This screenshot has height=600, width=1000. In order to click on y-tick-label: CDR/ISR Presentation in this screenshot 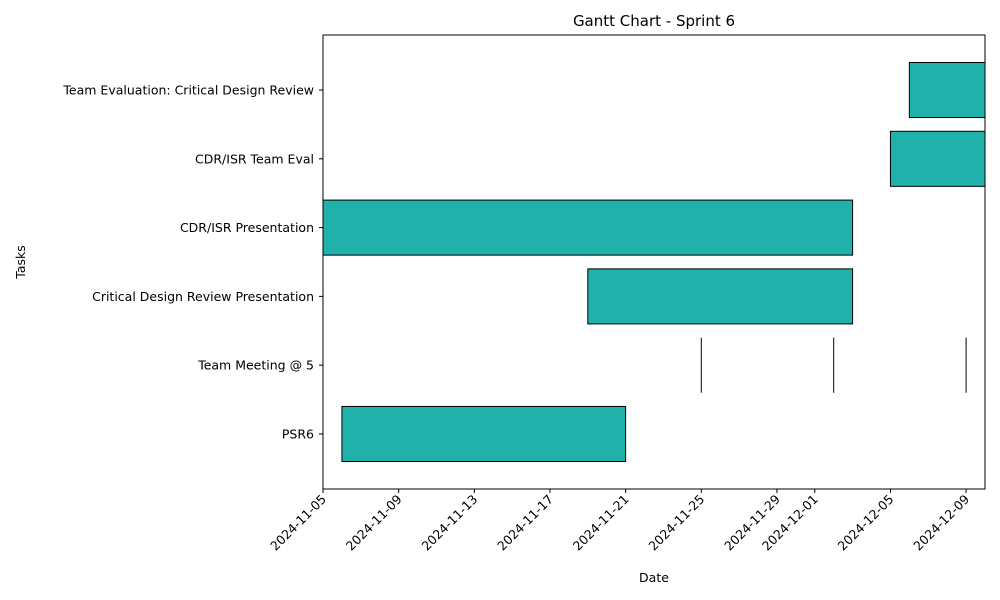, I will do `click(247, 227)`.